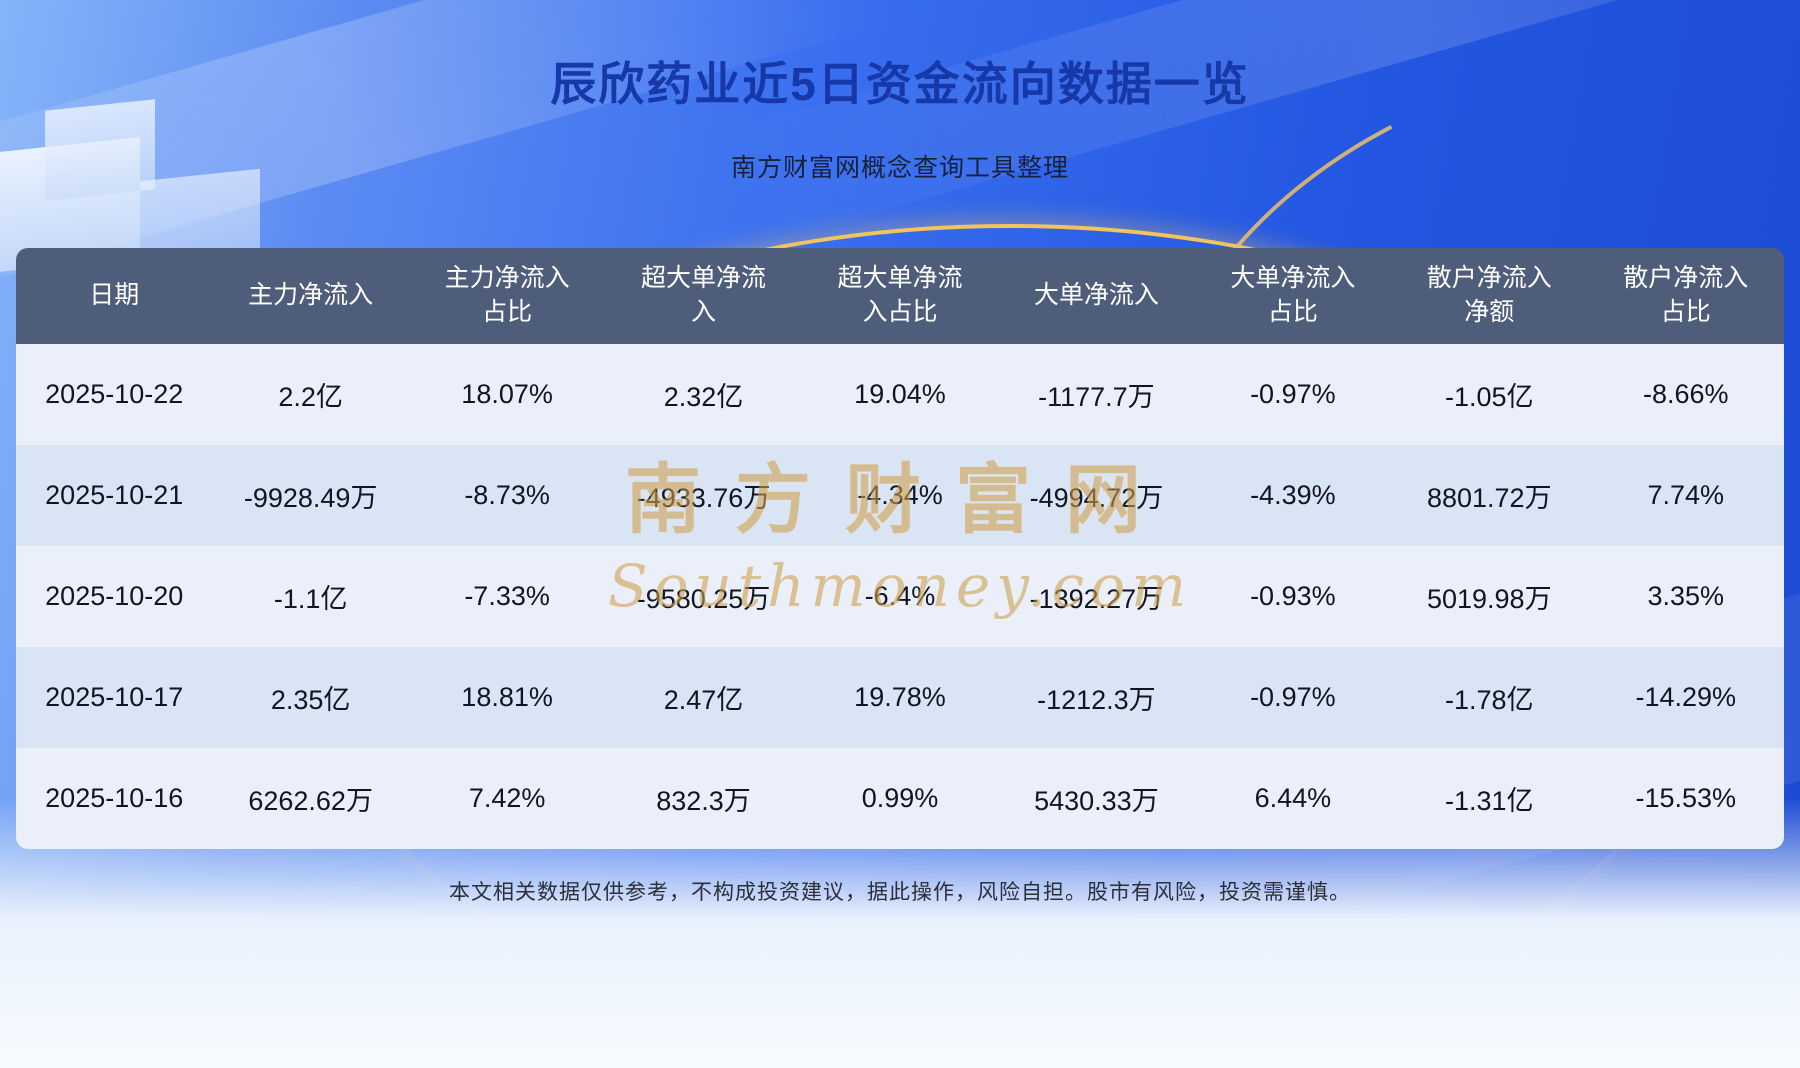 This screenshot has height=1068, width=1800. Describe the element at coordinates (1096, 798) in the screenshot. I see `value-cell: 5430.33万` at that location.